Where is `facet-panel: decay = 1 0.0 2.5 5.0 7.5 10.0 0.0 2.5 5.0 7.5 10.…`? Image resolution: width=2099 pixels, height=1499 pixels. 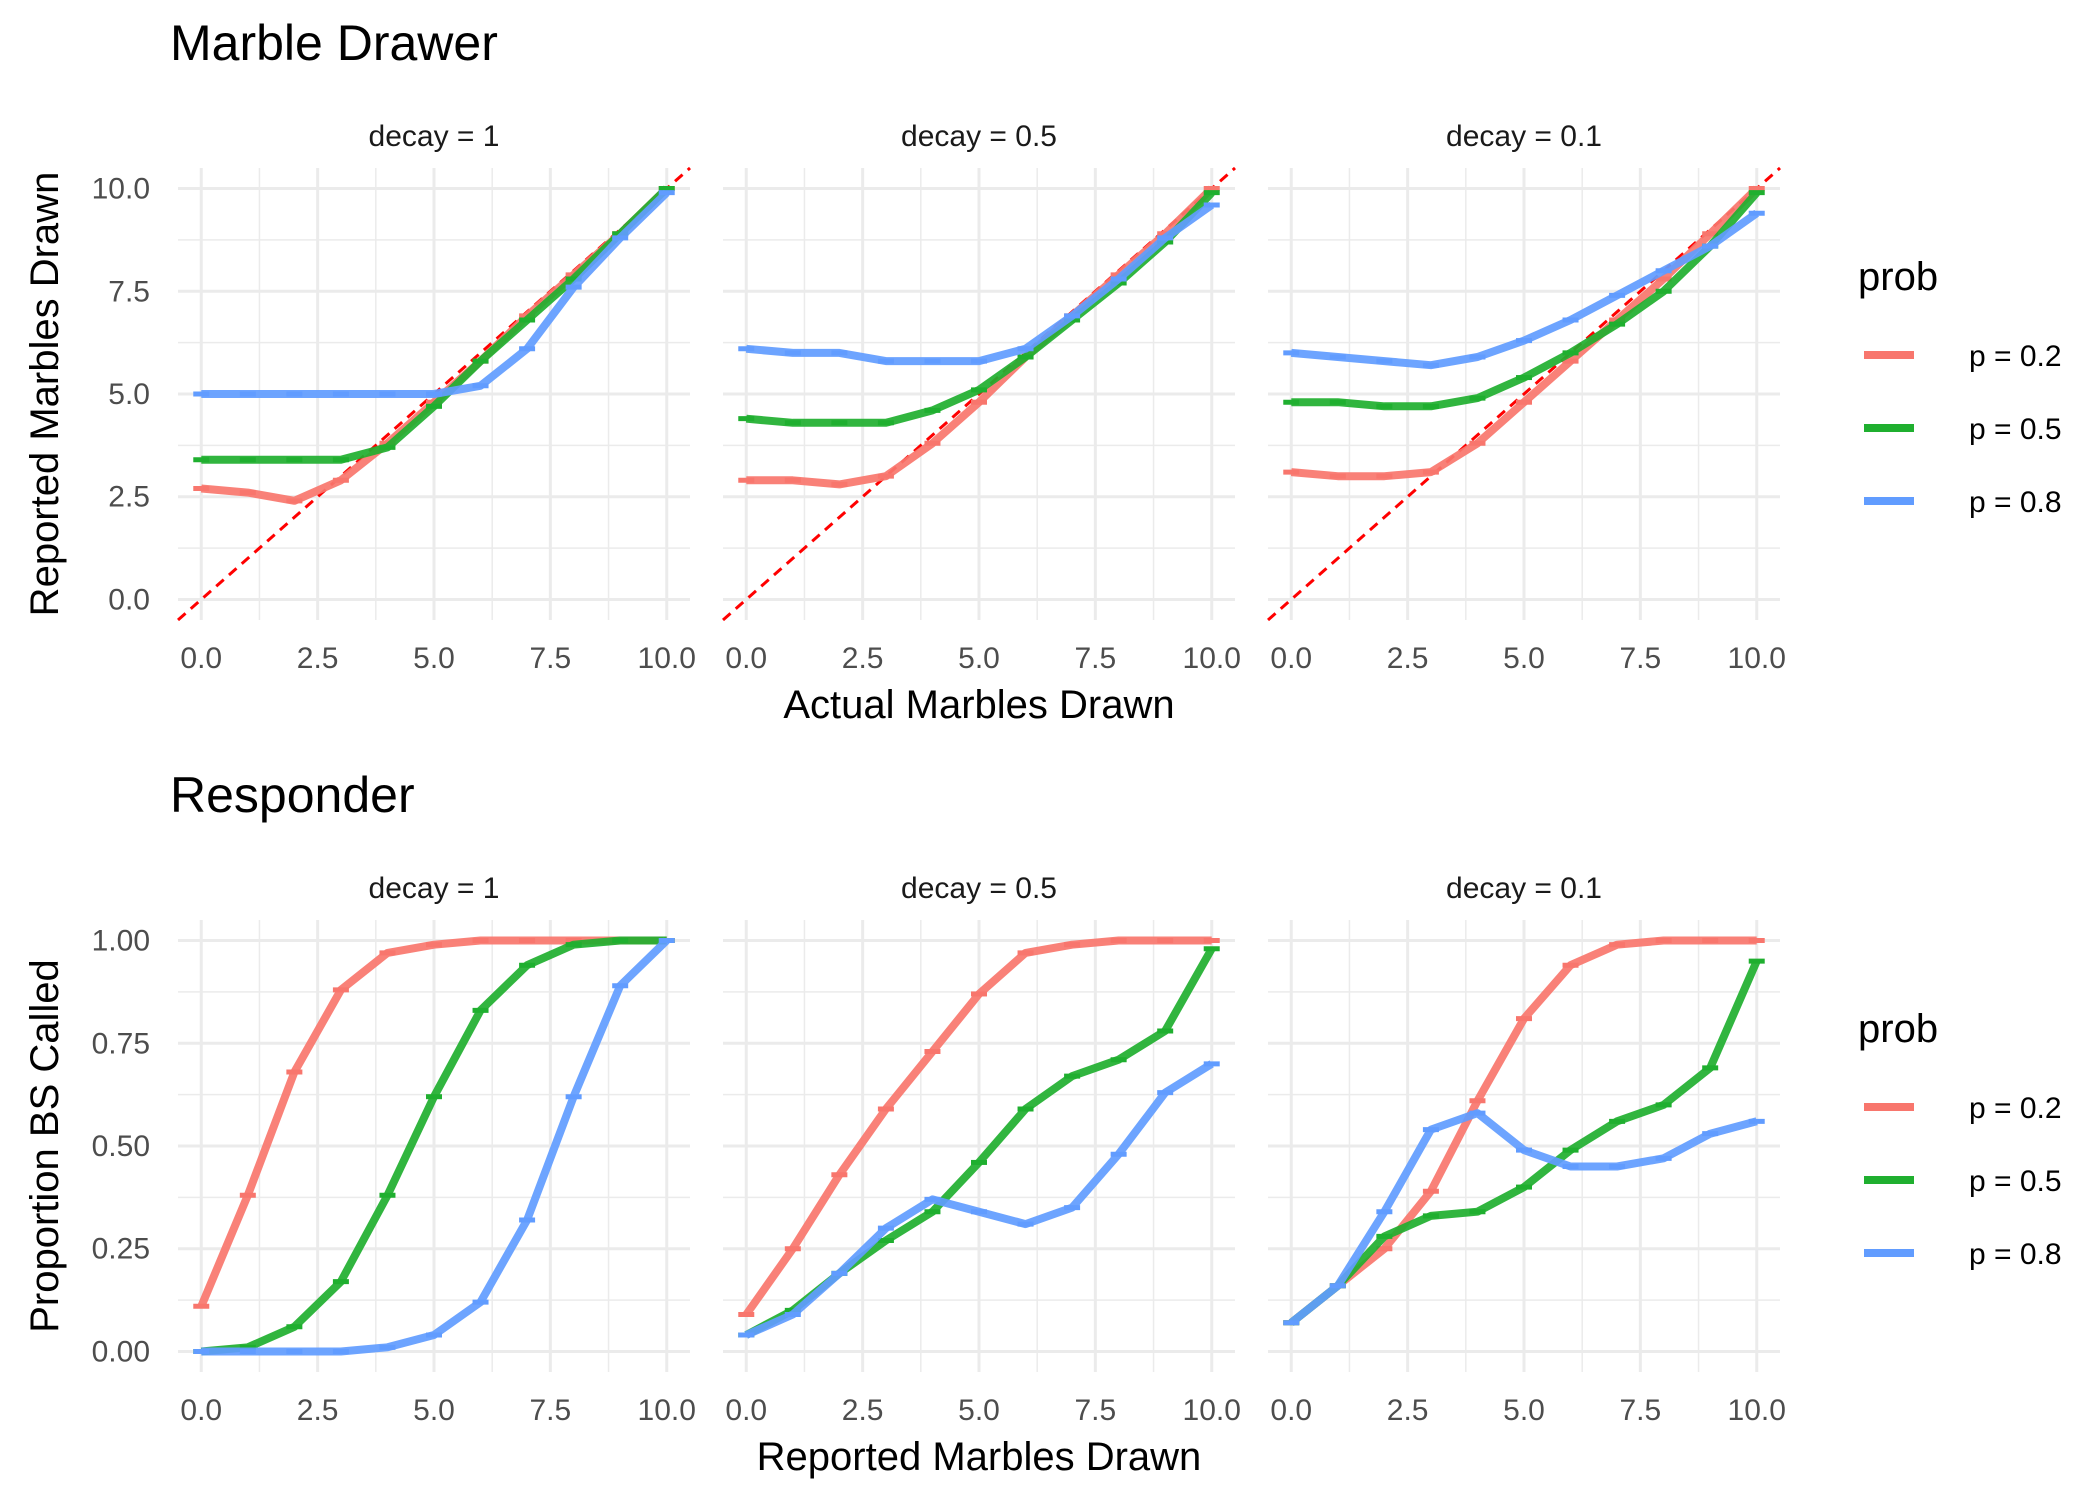
facet-panel: decay = 1 0.0 2.5 5.0 7.5 10.0 0.0 2.5 5.0 7.5 10.… is located at coordinates (394, 397).